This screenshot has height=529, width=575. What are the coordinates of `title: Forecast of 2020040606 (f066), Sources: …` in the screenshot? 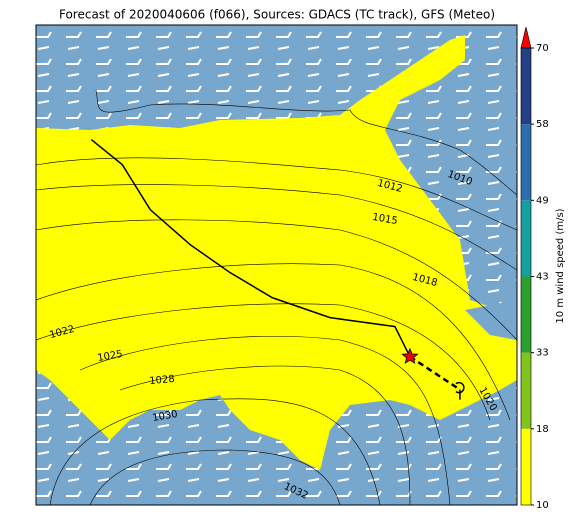 It's located at (277, 15).